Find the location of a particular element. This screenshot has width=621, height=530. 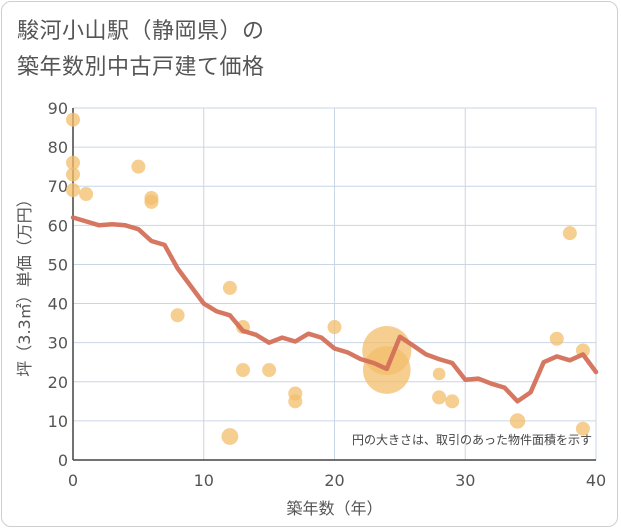

y-tick-label: 90 is located at coordinates (58, 108).